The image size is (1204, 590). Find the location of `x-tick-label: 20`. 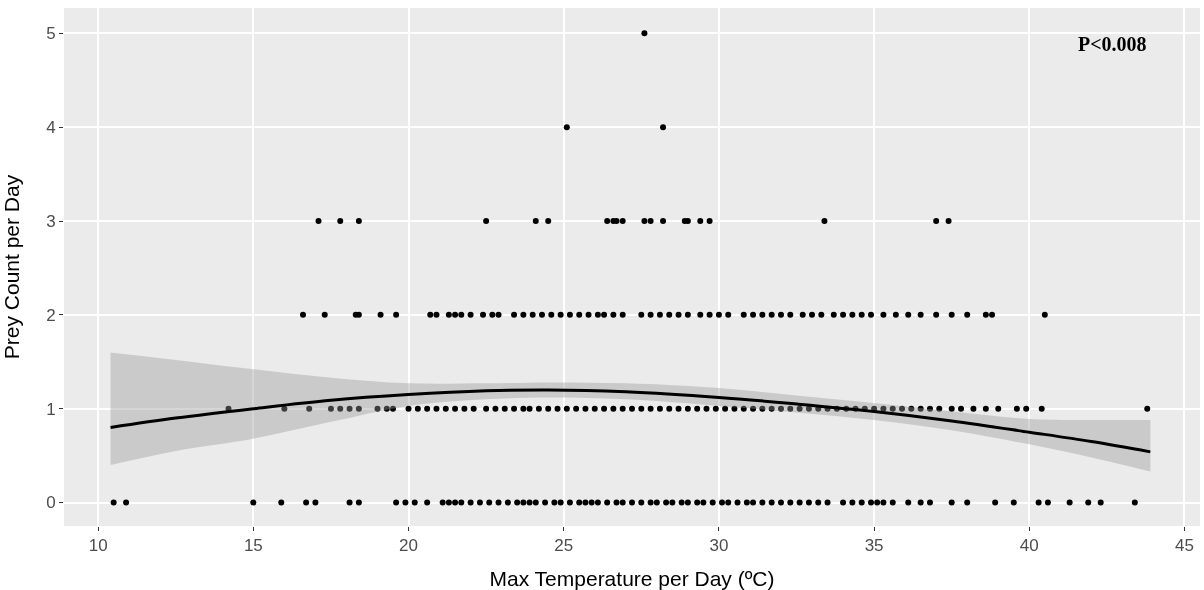

x-tick-label: 20 is located at coordinates (408, 546).